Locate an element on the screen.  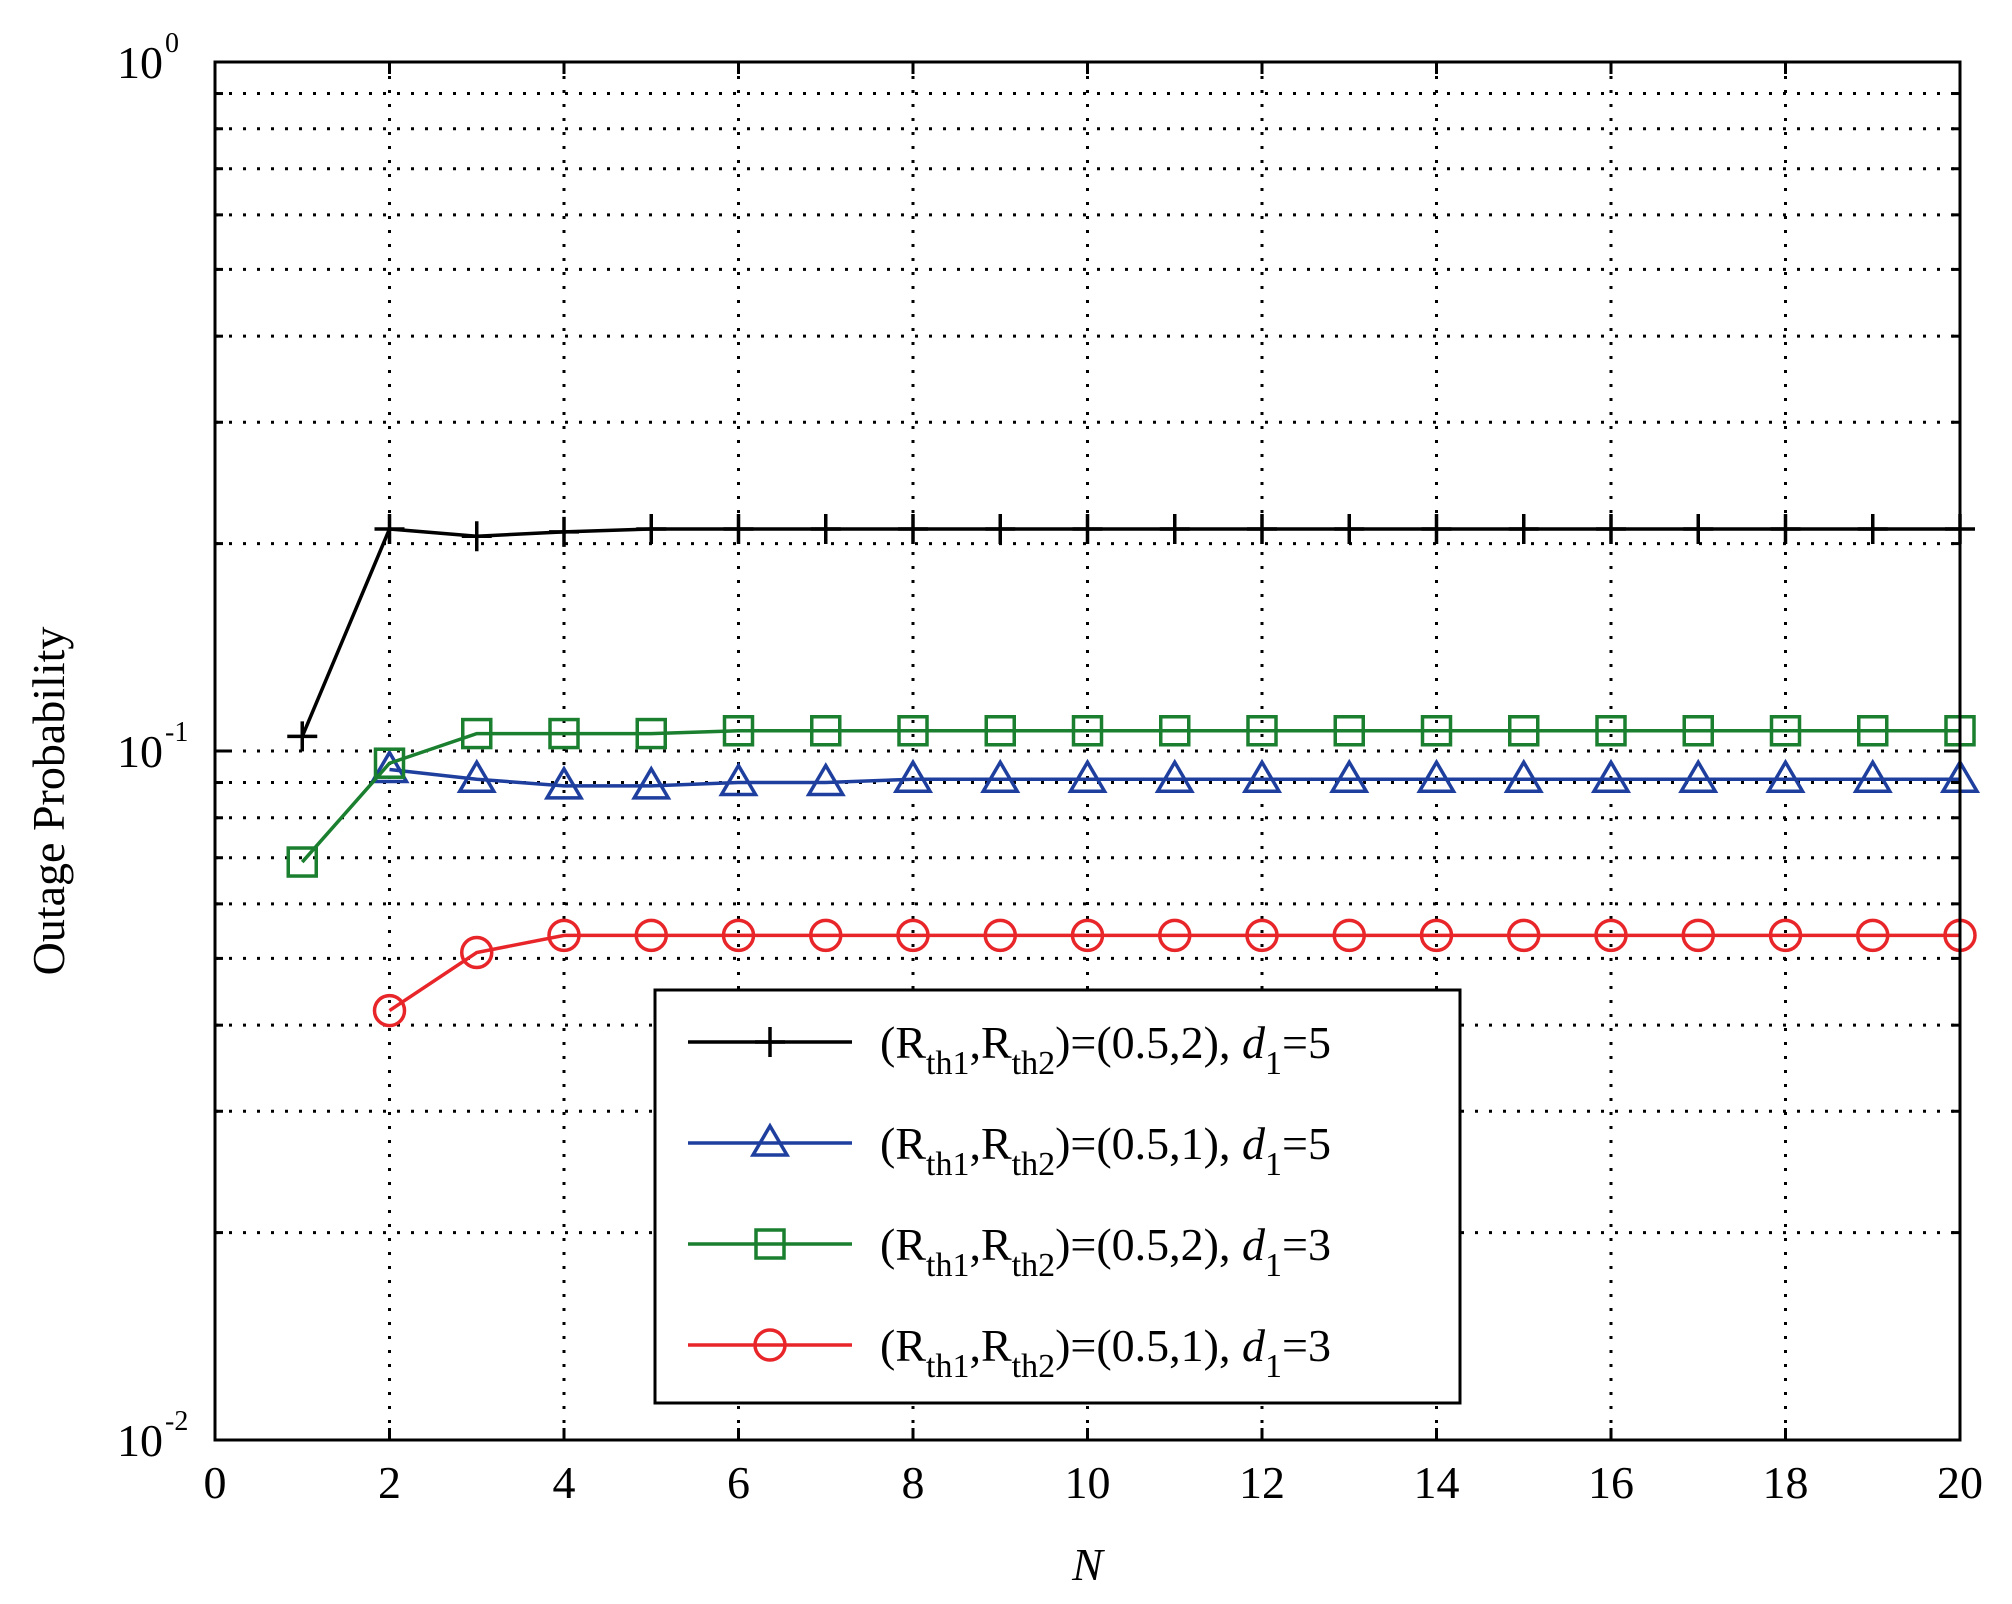
x-tick-label: 12 is located at coordinates (1262, 1482).